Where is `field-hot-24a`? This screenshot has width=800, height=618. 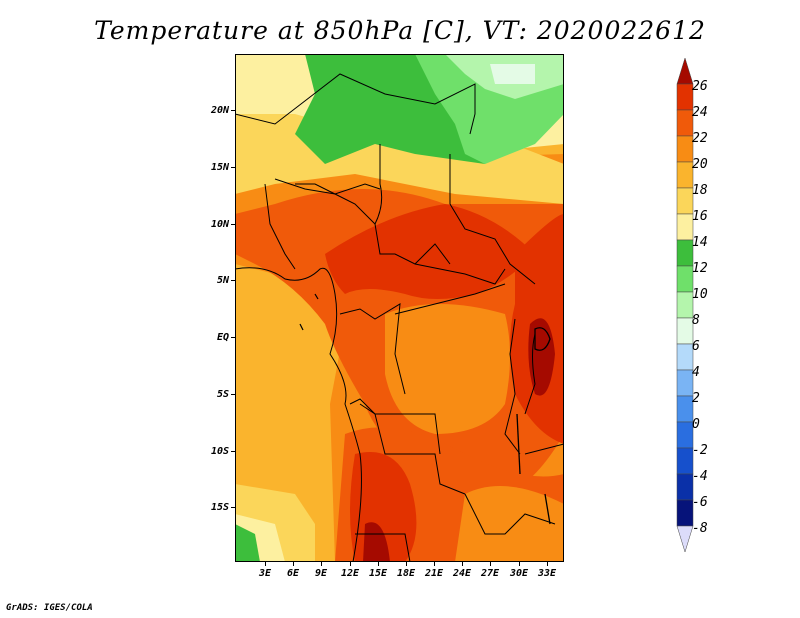 field-hot-24a is located at coordinates (430, 251).